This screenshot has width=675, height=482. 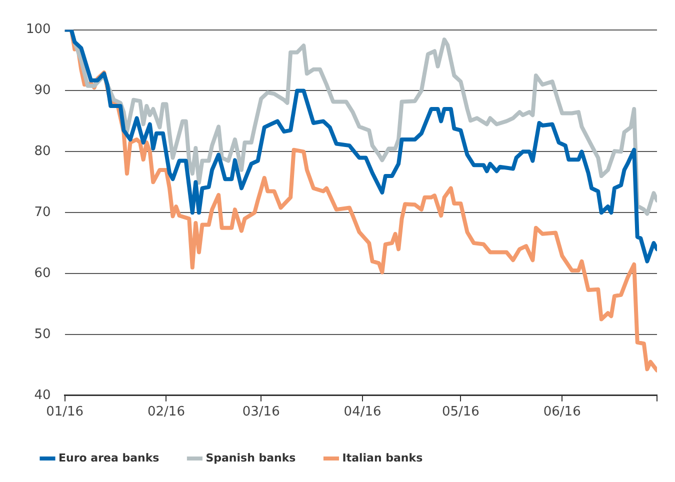 What do you see at coordinates (261, 412) in the screenshot?
I see `x-tick-label: 03/16` at bounding box center [261, 412].